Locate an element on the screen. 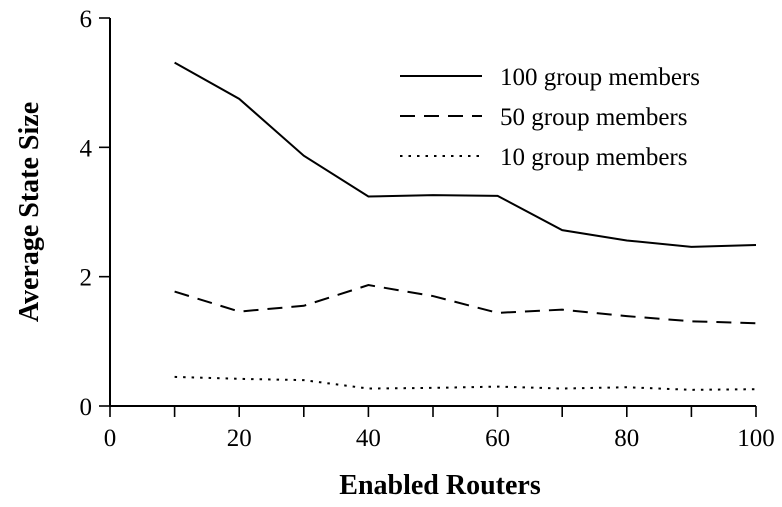  y-axis-ticks: 0 2 4 6 is located at coordinates (95, 213).